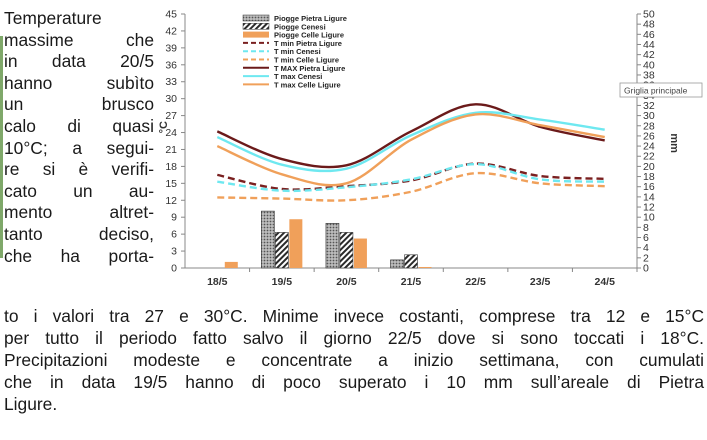  What do you see at coordinates (79, 190) in the screenshot?
I see `text-line: cato un au-` at bounding box center [79, 190].